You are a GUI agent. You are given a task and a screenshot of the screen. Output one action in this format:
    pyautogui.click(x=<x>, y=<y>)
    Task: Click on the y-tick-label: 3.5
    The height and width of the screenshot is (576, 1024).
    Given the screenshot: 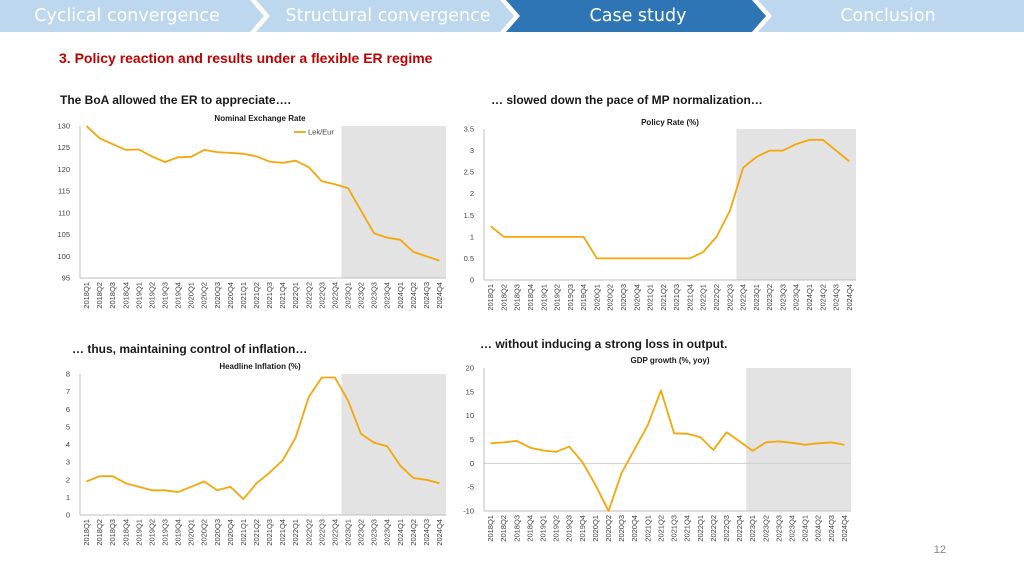 What is the action you would take?
    pyautogui.click(x=469, y=129)
    